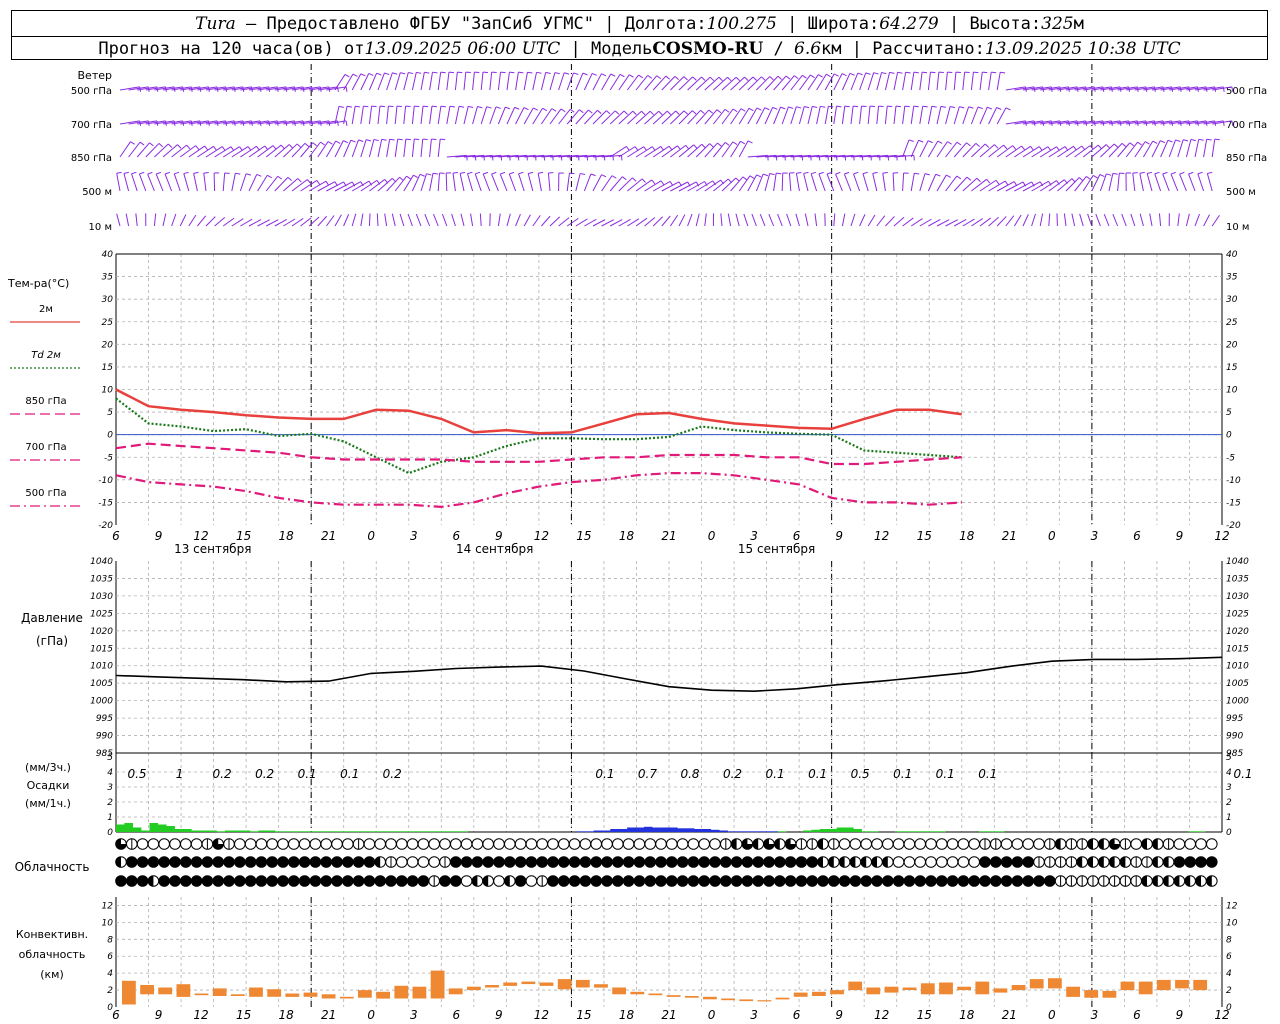  Describe the element at coordinates (110, 758) in the screenshot. I see `precip-tick-label: 5` at that location.